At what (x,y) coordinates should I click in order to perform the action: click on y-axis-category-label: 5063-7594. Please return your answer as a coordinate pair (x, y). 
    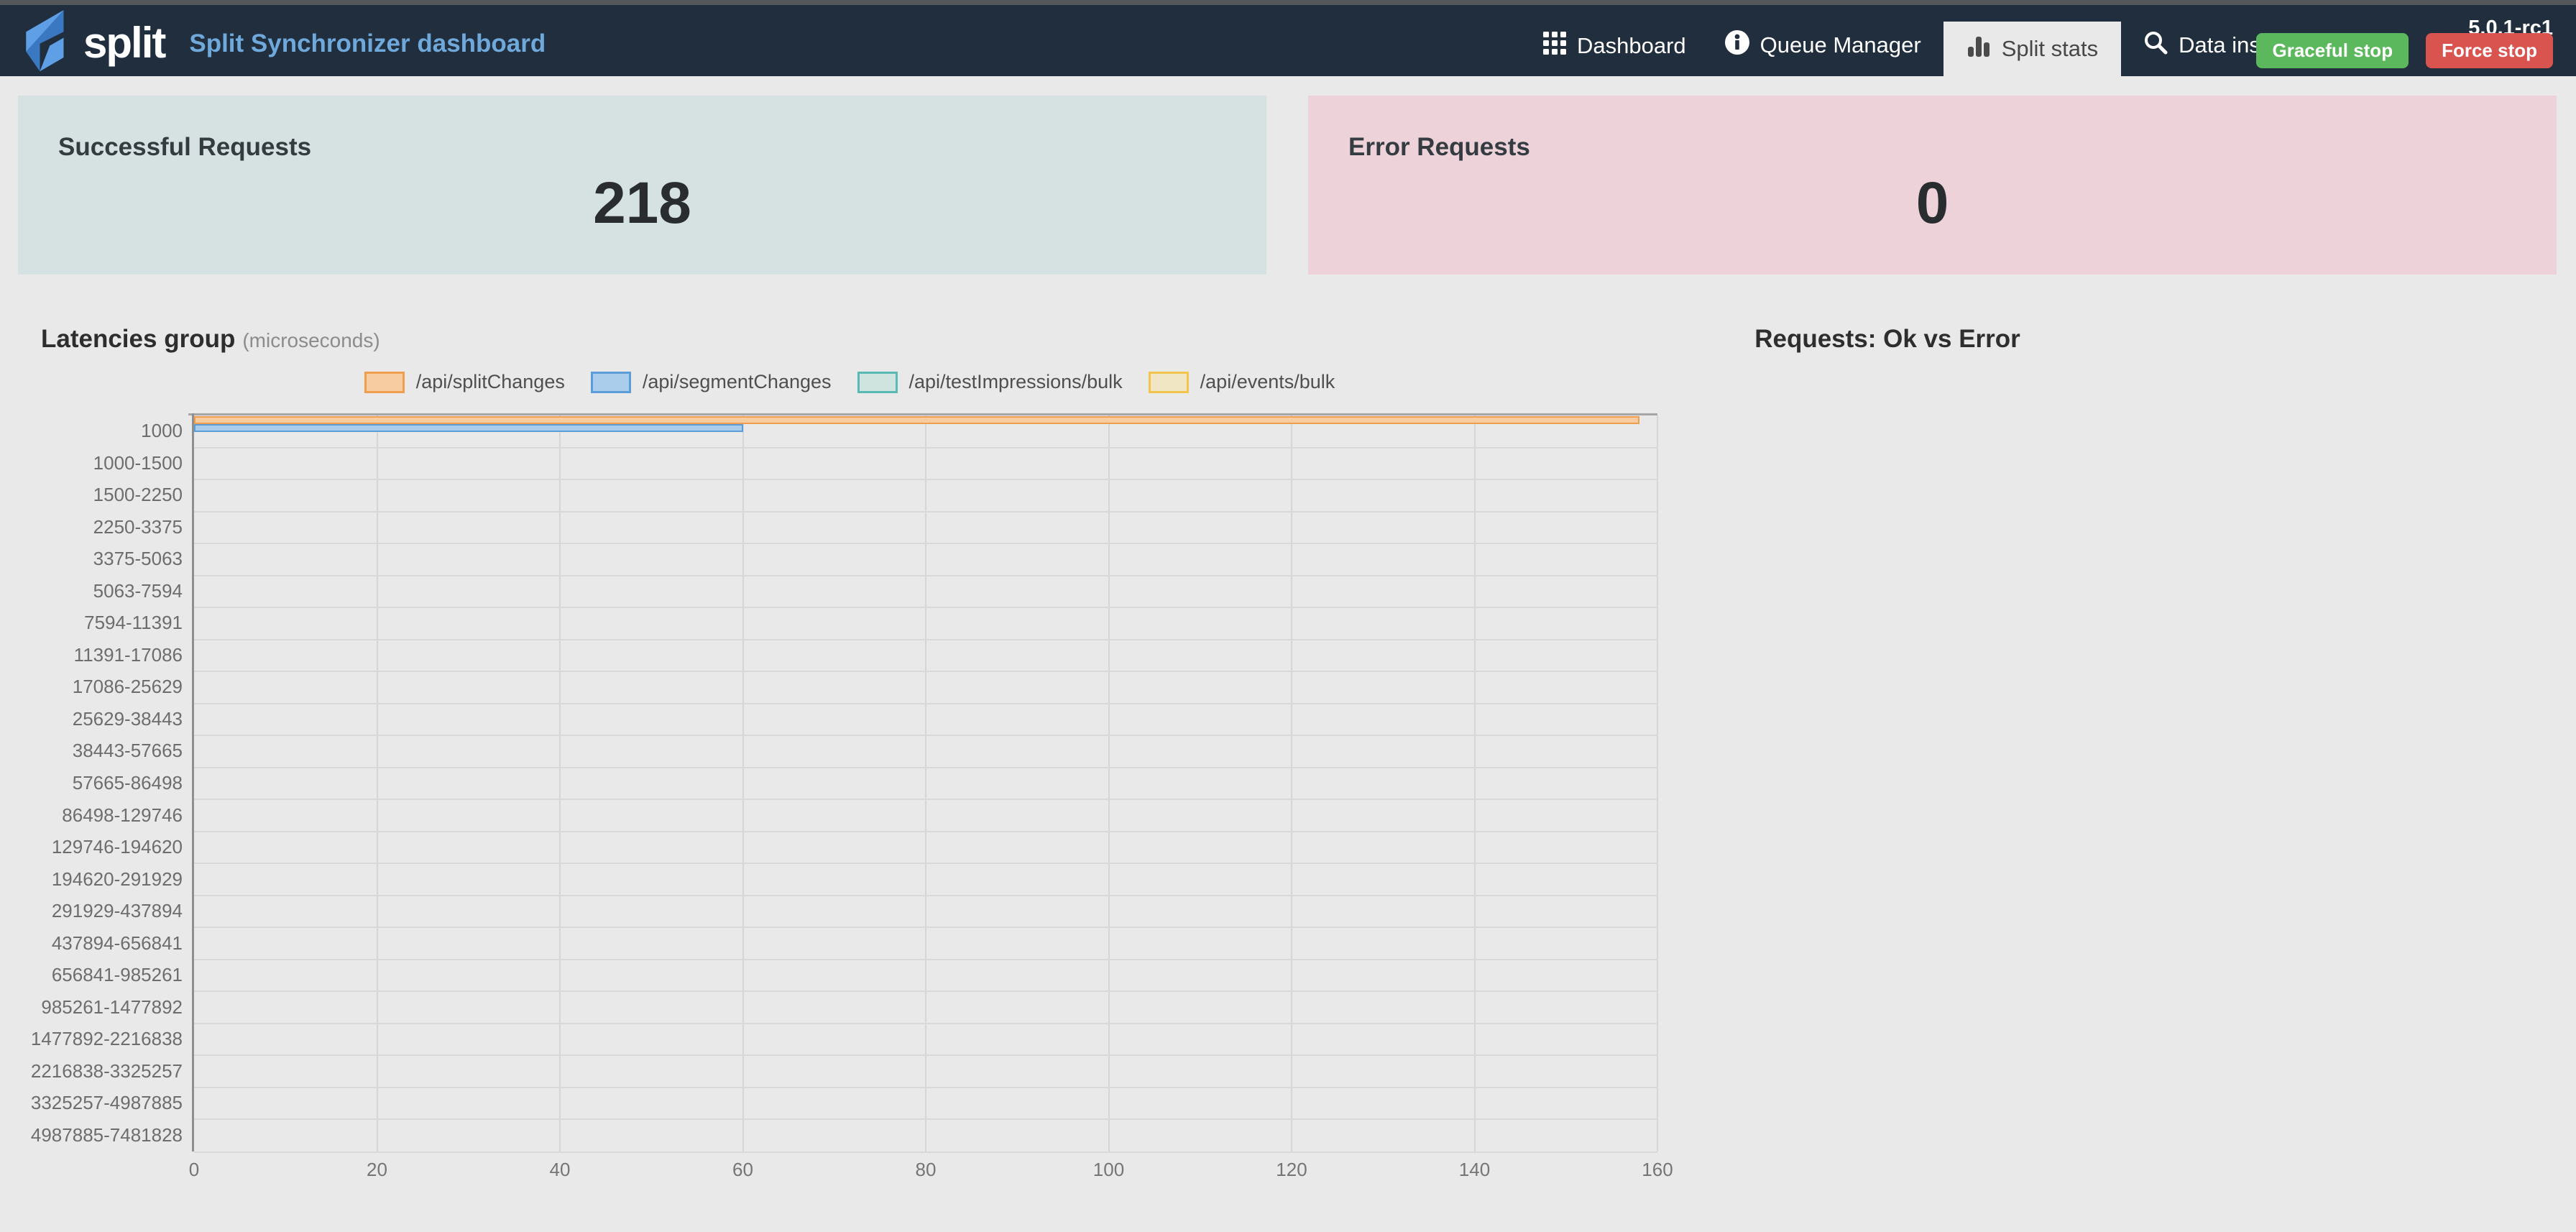
    Looking at the image, I should click on (138, 590).